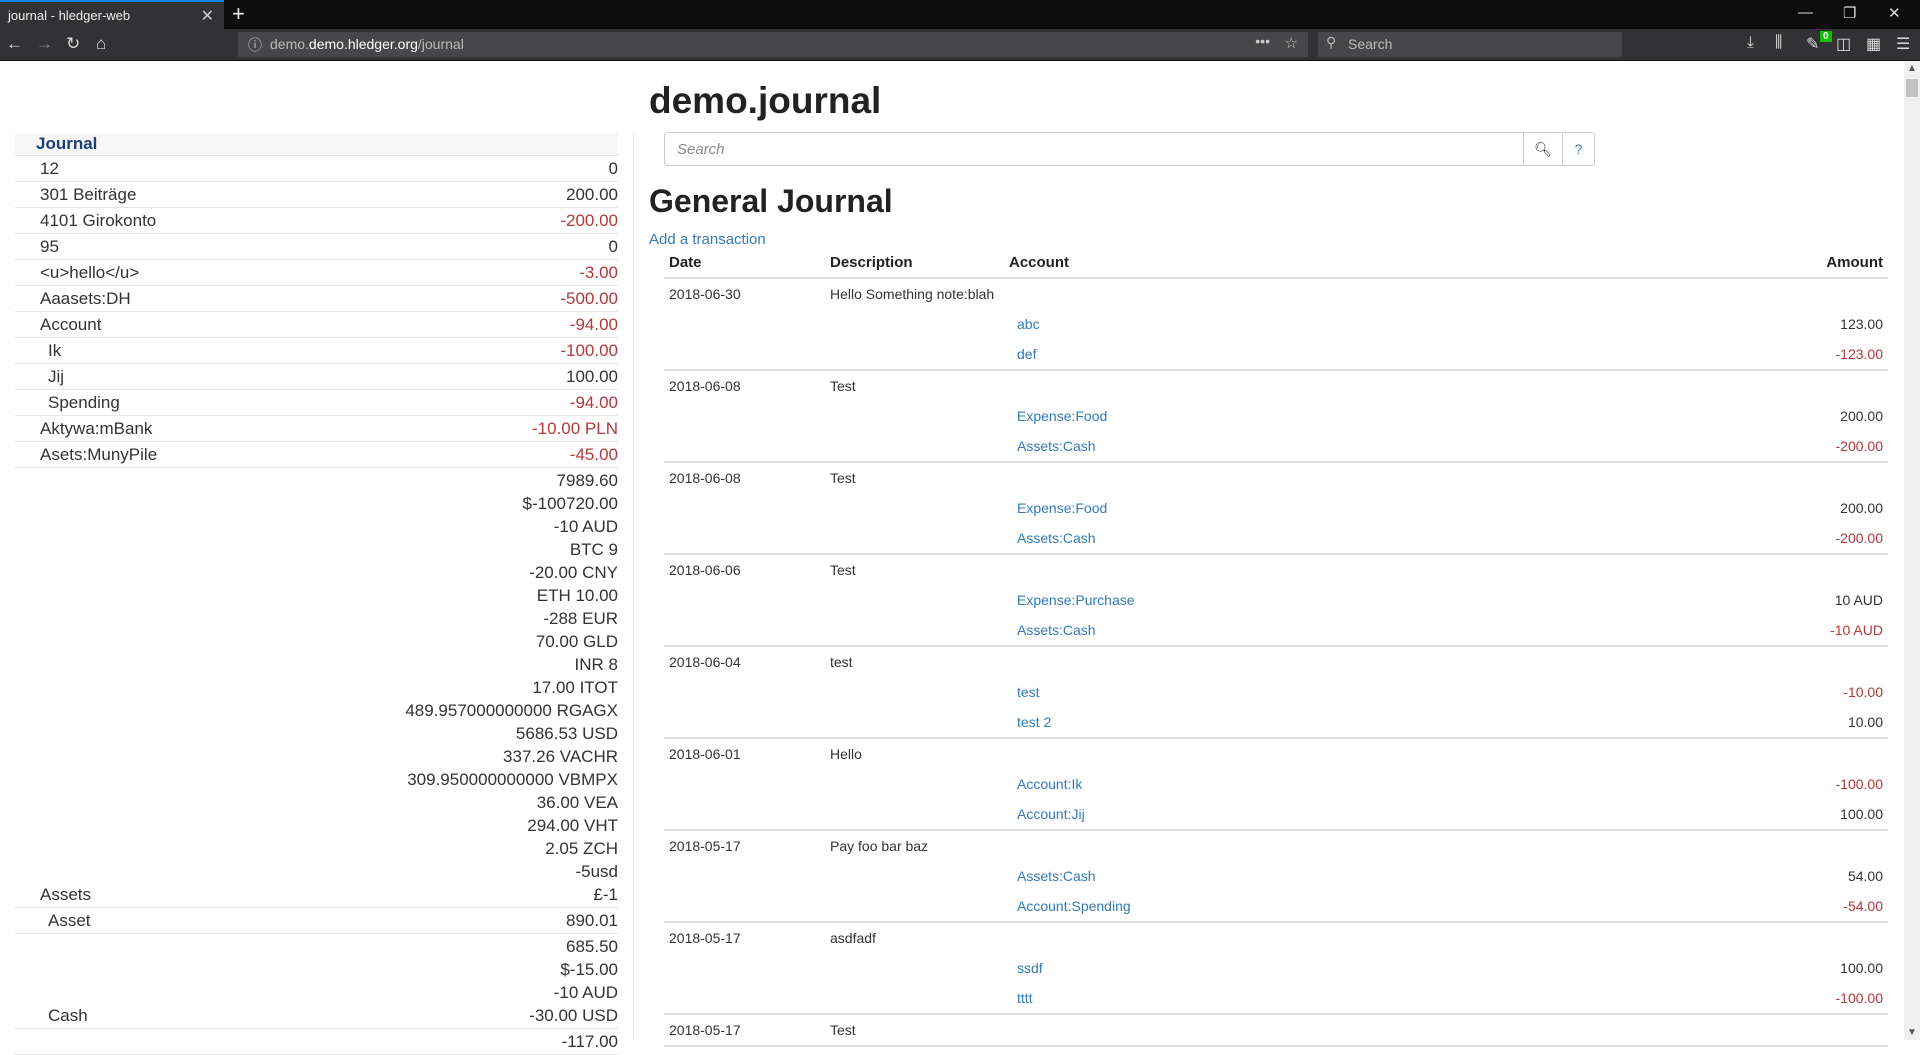 This screenshot has height=1055, width=1920. What do you see at coordinates (1262, 41) in the screenshot?
I see `more-icon: •••` at bounding box center [1262, 41].